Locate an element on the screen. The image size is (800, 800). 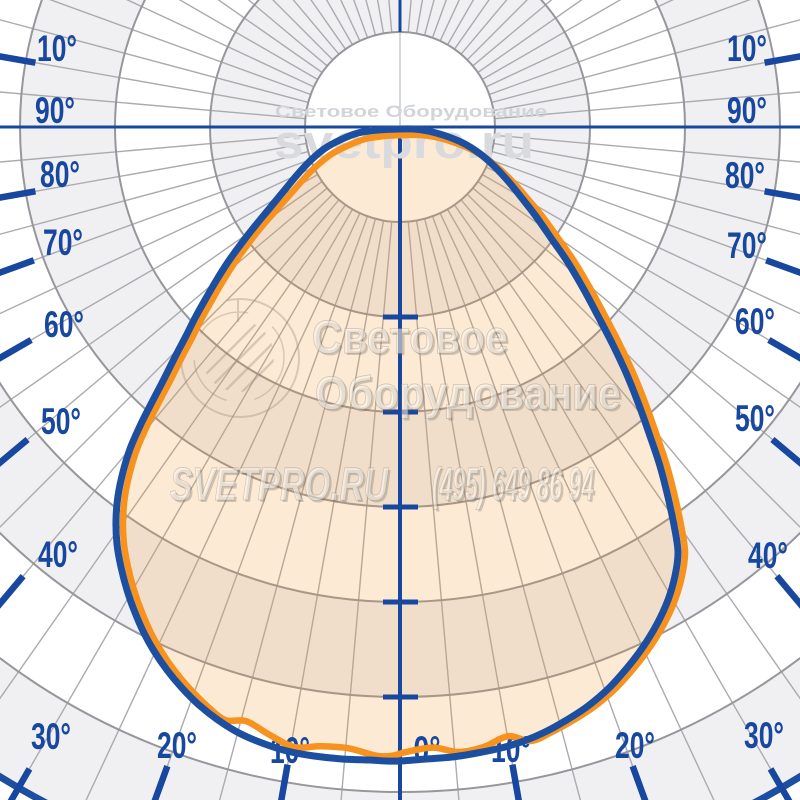
watermark-big-line2-shadow: Оборудование is located at coordinates (470, 395).